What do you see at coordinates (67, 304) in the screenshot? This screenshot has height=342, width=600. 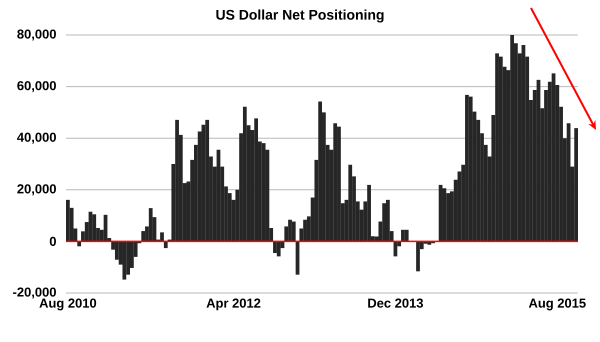 I see `x-tick-label: Aug 2010` at bounding box center [67, 304].